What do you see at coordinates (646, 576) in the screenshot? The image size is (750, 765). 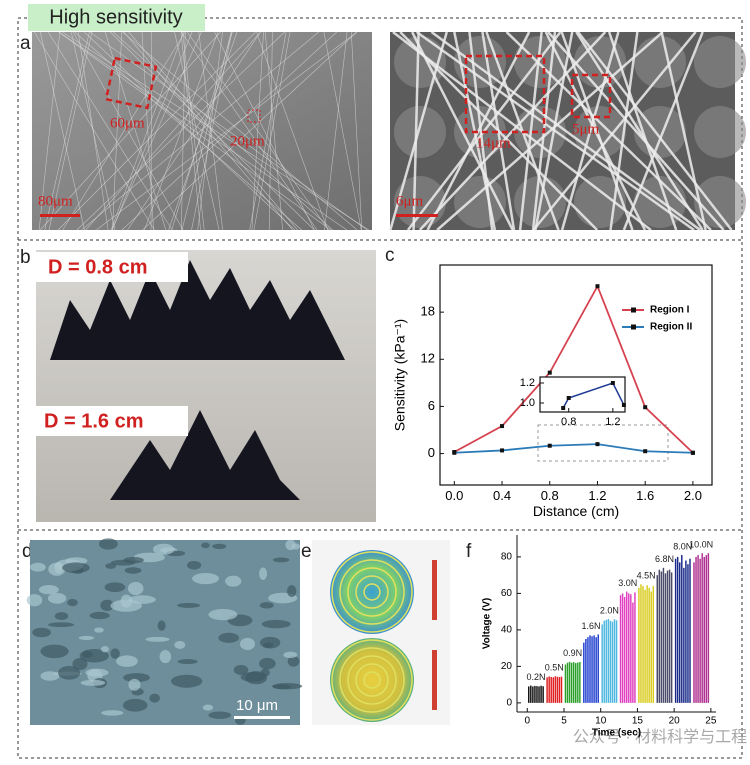 I see `group-label: 4.5N` at bounding box center [646, 576].